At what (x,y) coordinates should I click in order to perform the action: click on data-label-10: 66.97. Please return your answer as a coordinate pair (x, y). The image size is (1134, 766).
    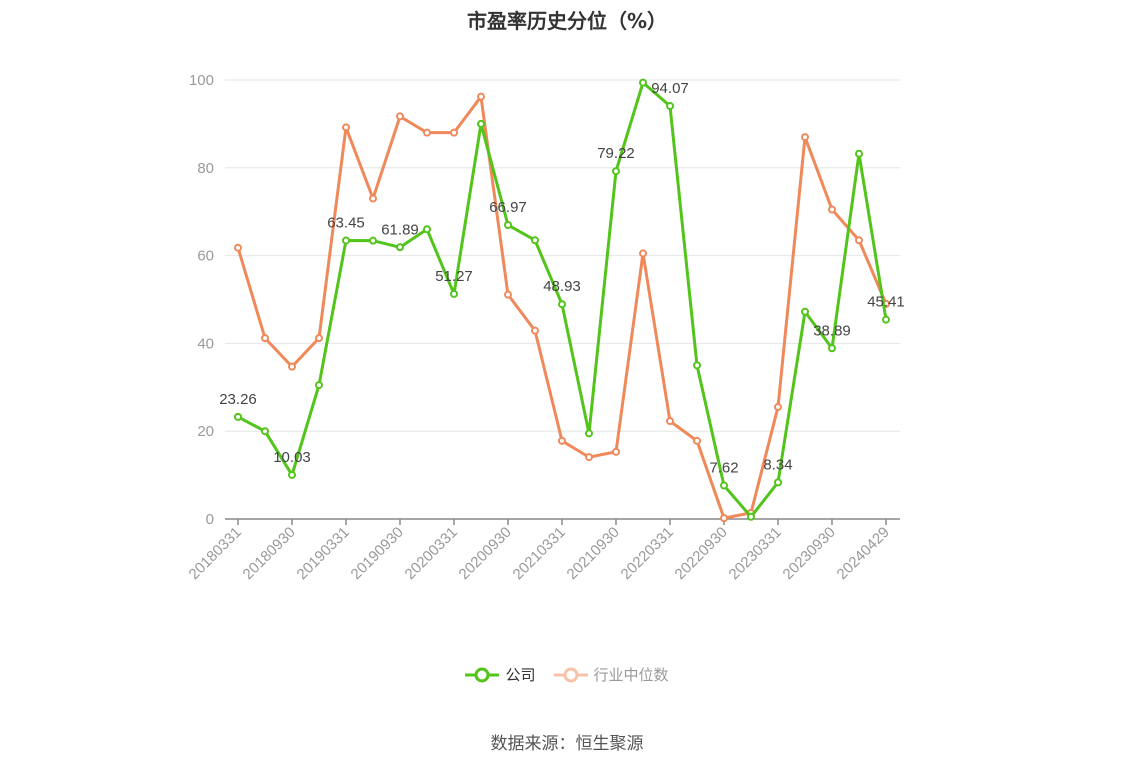
    Looking at the image, I should click on (508, 207).